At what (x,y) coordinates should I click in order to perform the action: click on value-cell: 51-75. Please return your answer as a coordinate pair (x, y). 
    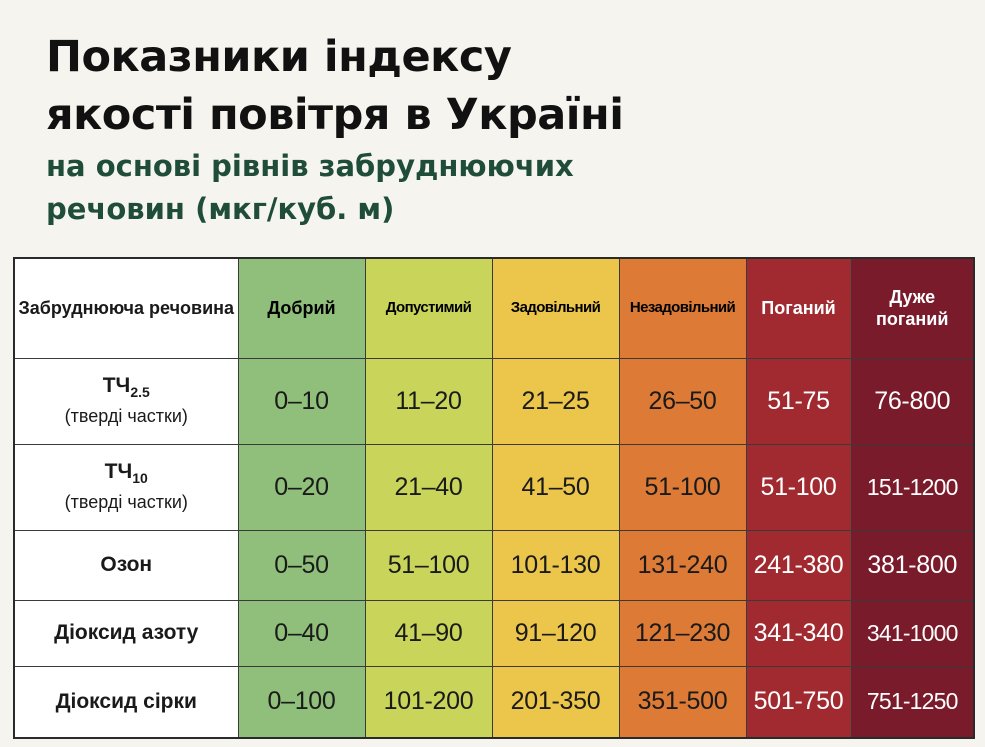
    Looking at the image, I should click on (798, 401).